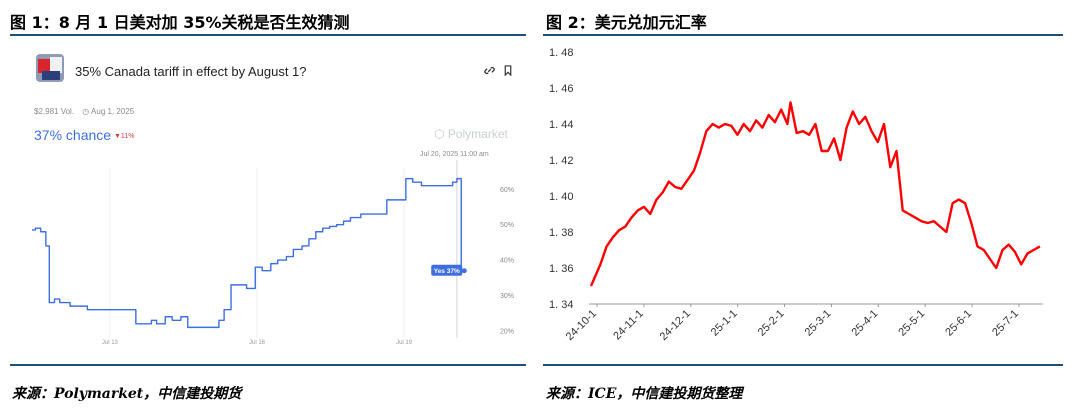 This screenshot has height=416, width=1080. I want to click on figure-1-source: 来源：Polymarket，中信建投期货, so click(127, 394).